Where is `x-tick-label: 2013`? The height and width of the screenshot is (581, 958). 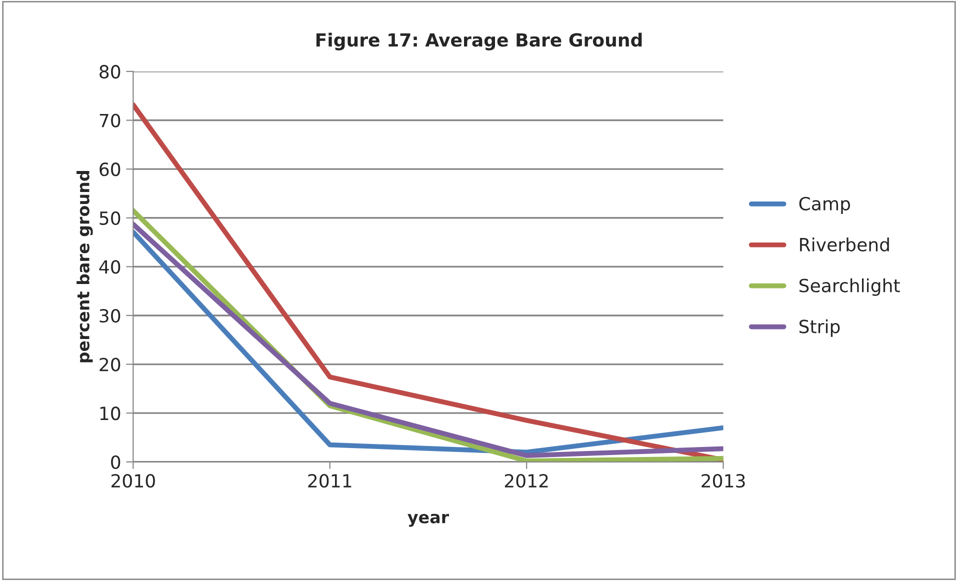 x-tick-label: 2013 is located at coordinates (723, 481).